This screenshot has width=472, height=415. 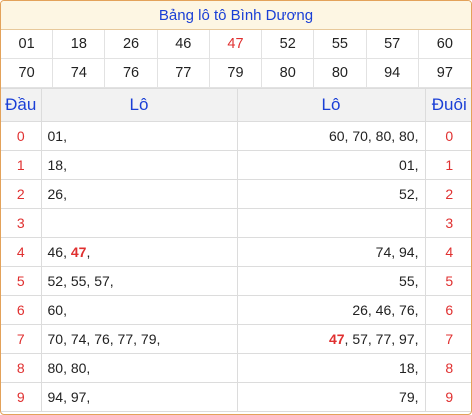 What do you see at coordinates (340, 44) in the screenshot?
I see `result-number: 55` at bounding box center [340, 44].